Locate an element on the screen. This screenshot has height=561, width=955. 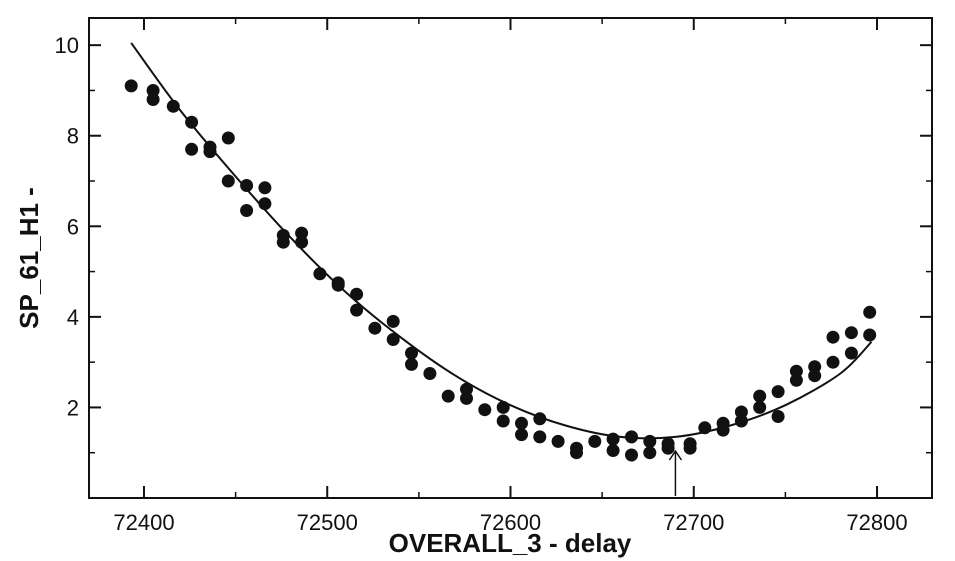
x-tick-label: 72600 is located at coordinates (510, 522).